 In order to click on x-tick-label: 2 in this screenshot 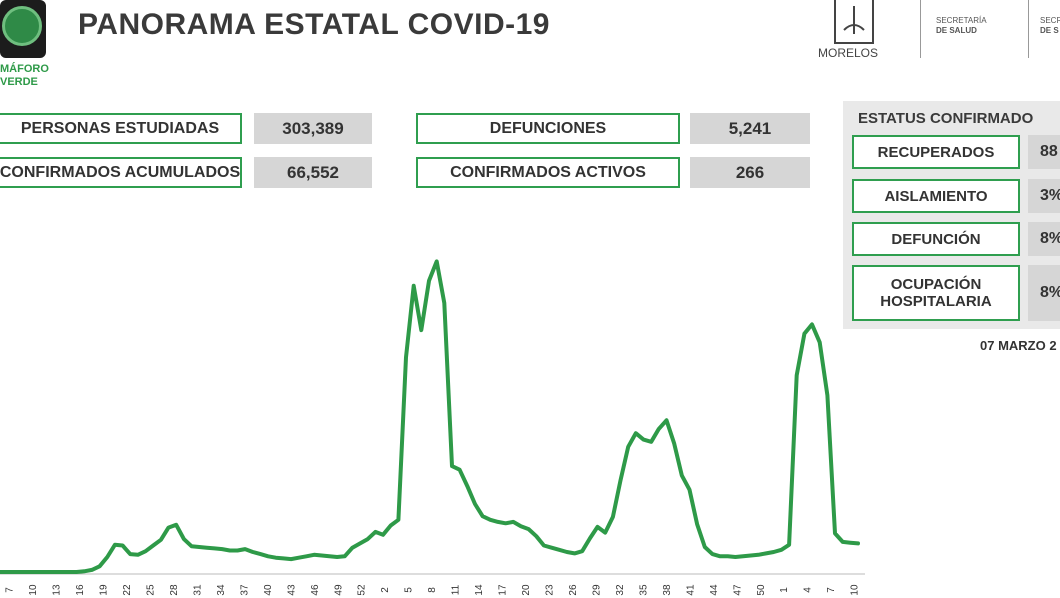, I will do `click(385, 590)`.